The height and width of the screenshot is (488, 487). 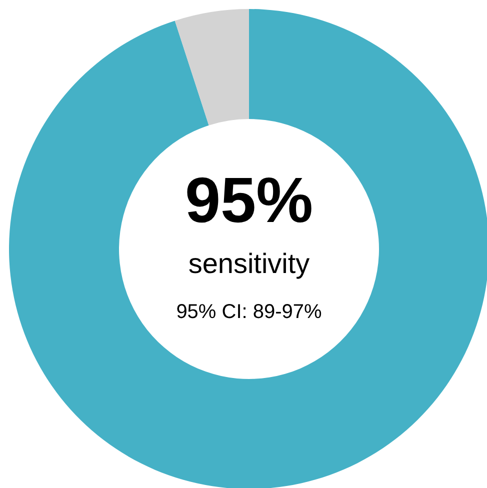 What do you see at coordinates (249, 263) in the screenshot?
I see `text: sensitivity` at bounding box center [249, 263].